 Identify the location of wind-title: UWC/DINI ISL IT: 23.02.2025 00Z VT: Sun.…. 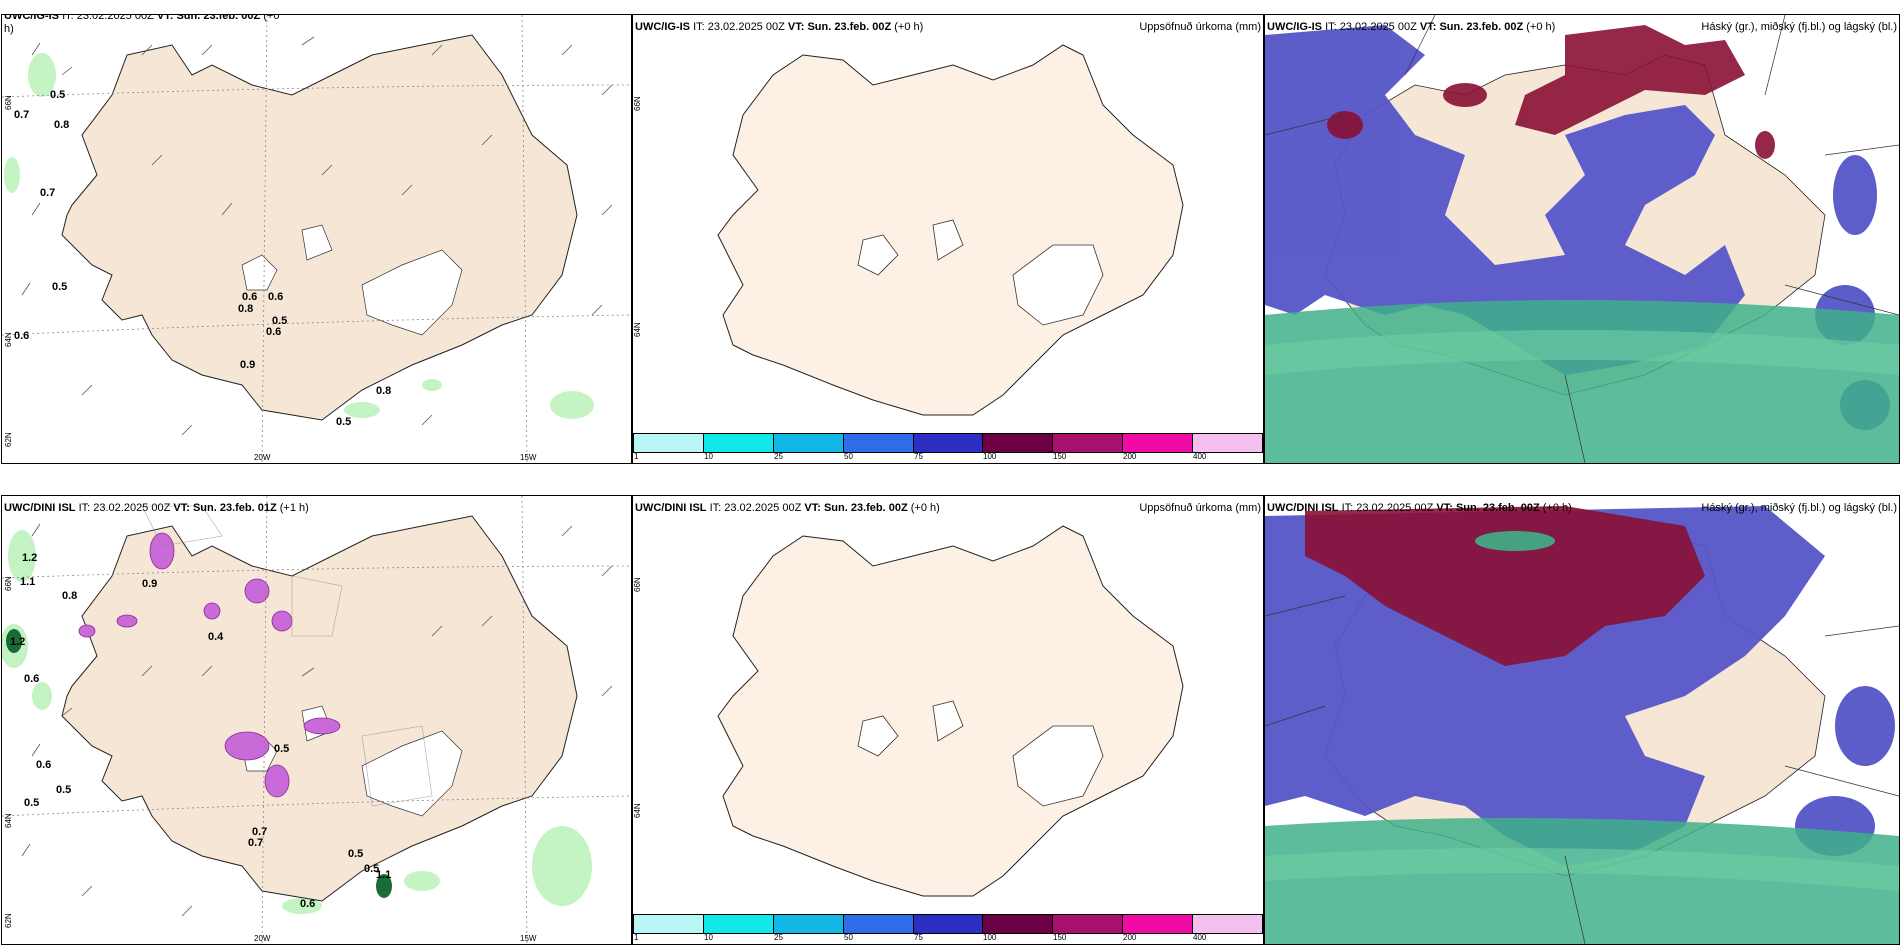
(156, 508).